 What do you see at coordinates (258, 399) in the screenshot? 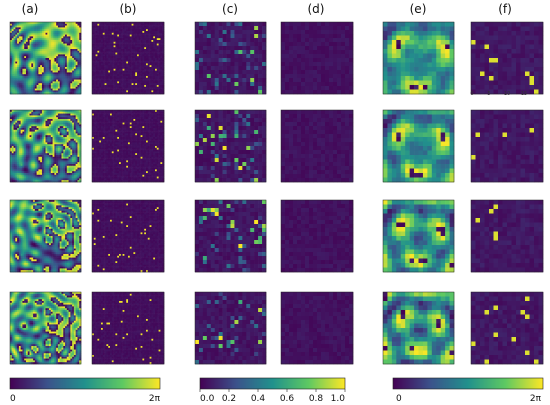
I see `colorbar-amplitude-tick-label-2: 0.4` at bounding box center [258, 399].